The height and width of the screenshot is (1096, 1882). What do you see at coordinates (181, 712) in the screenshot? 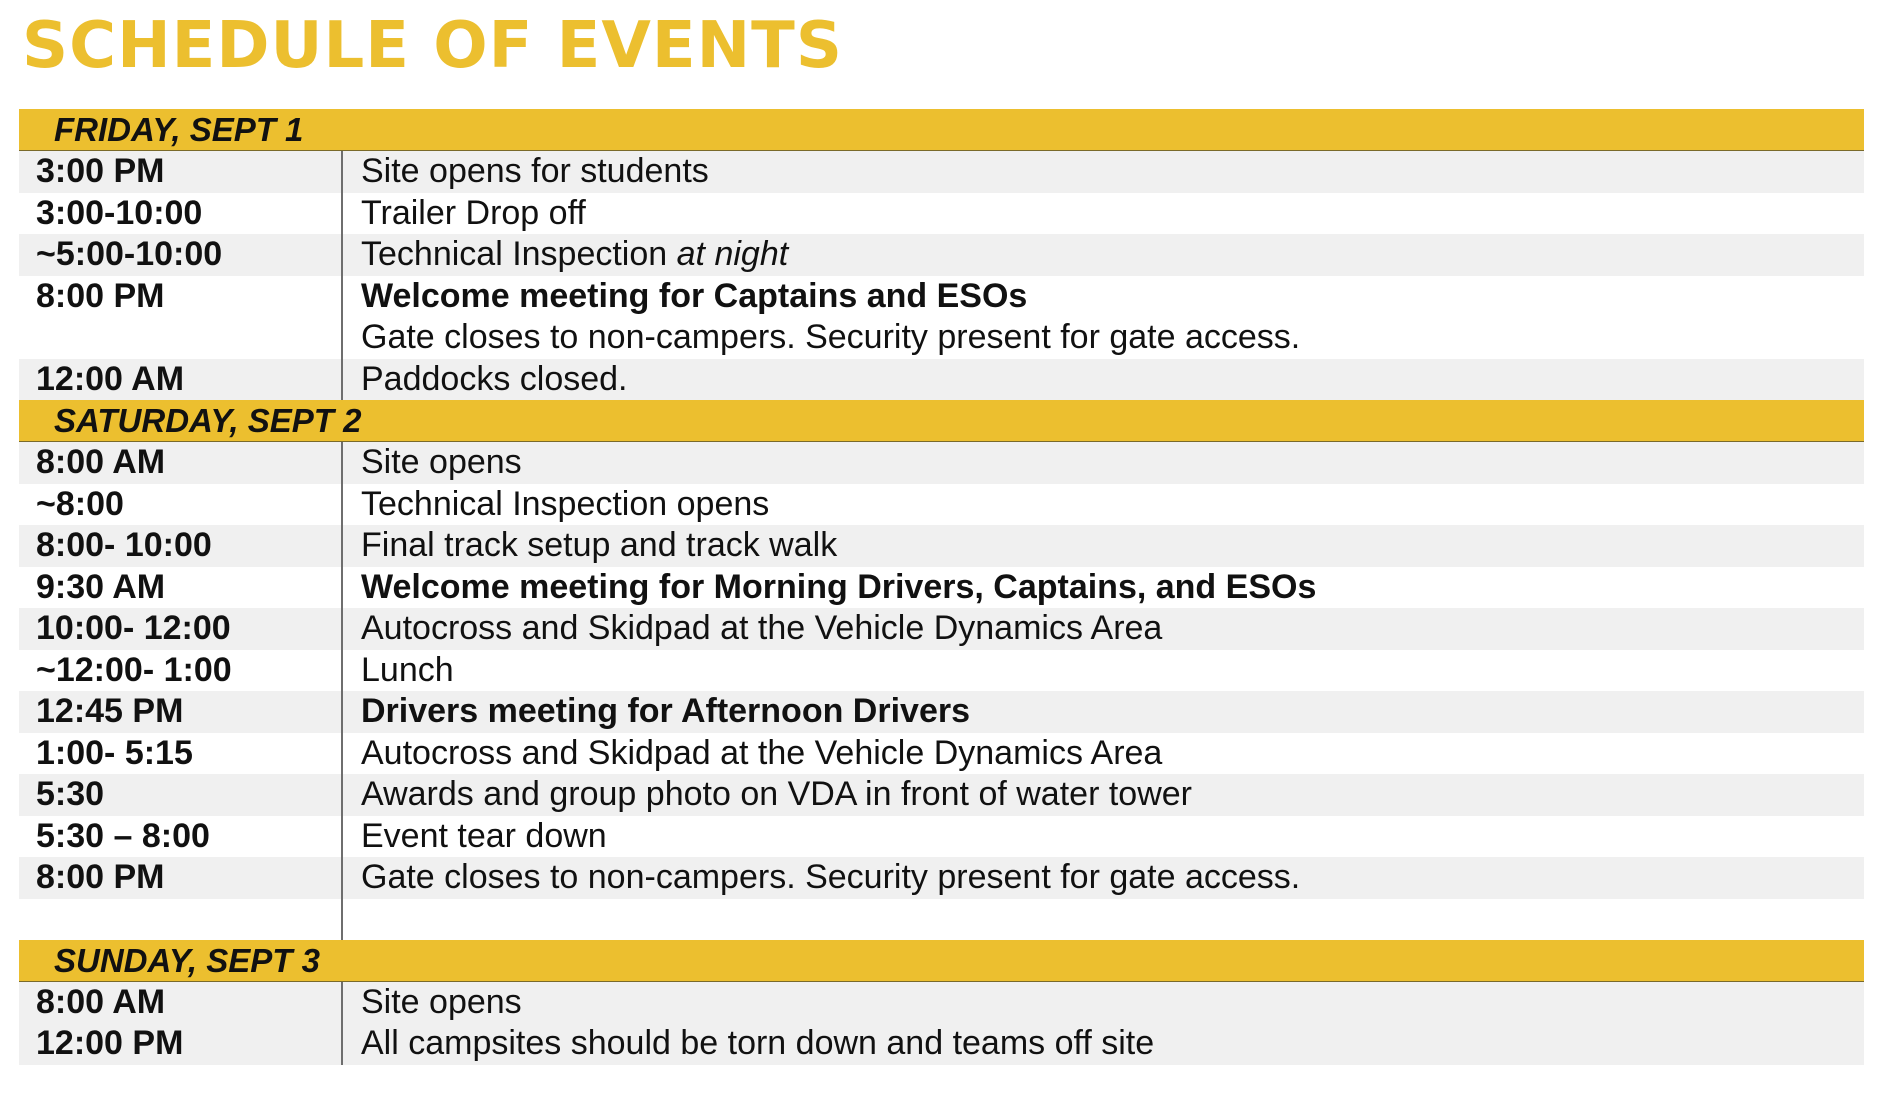
I see `time-cell: 12:45 PM` at bounding box center [181, 712].